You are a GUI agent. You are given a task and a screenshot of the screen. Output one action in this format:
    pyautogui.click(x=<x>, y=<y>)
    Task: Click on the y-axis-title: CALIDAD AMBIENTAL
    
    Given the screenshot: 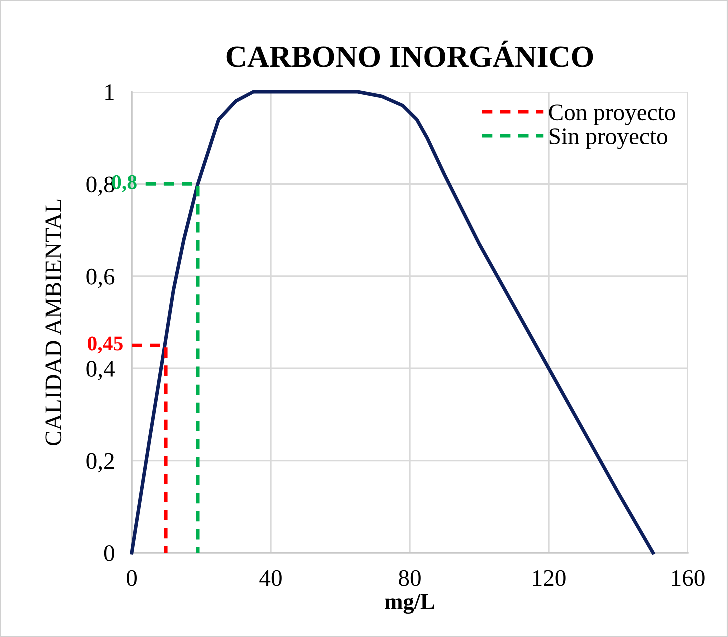 What is the action you would take?
    pyautogui.click(x=54, y=323)
    